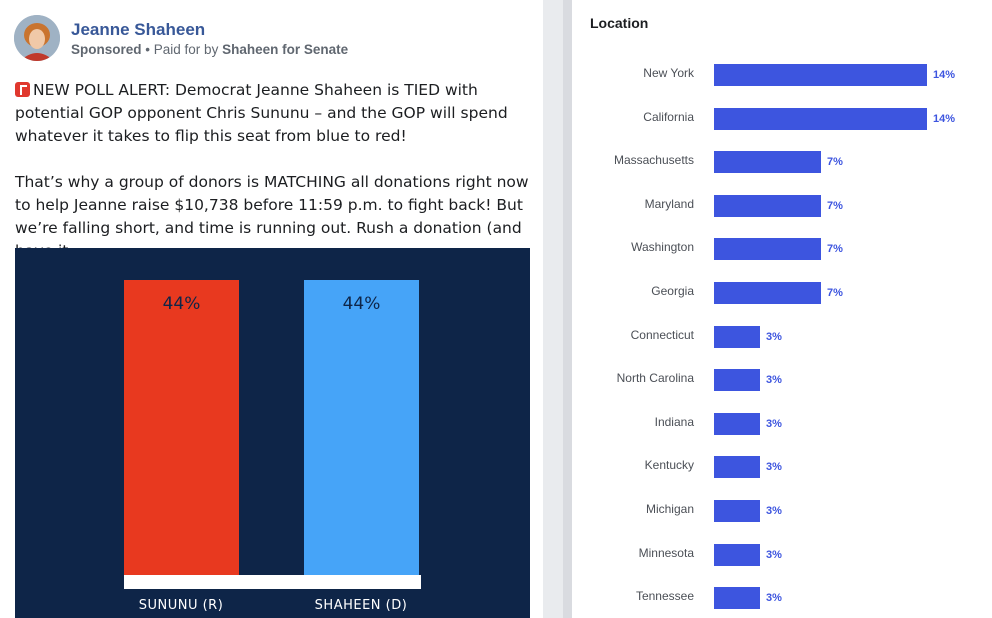 The width and height of the screenshot is (992, 618). Describe the element at coordinates (619, 23) in the screenshot. I see `location-title: Location` at that location.